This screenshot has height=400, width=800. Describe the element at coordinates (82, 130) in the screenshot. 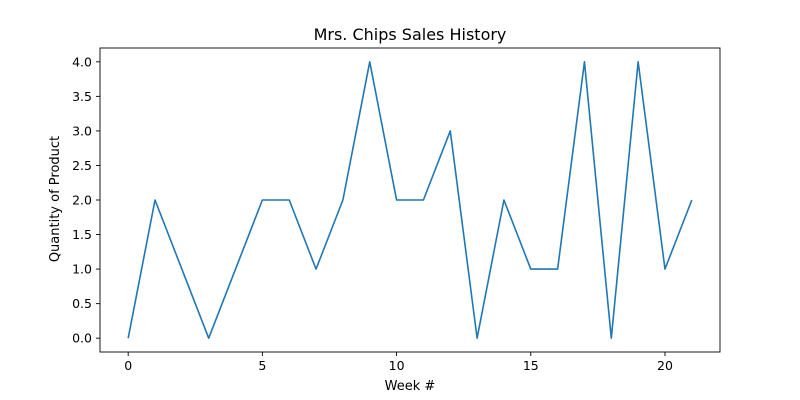

I see `y-tick-label: 3.0` at that location.